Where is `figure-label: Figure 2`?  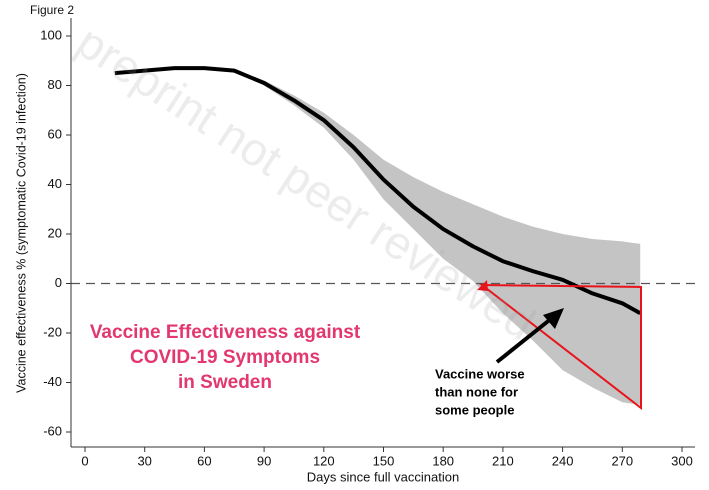
figure-label: Figure 2 is located at coordinates (52, 10).